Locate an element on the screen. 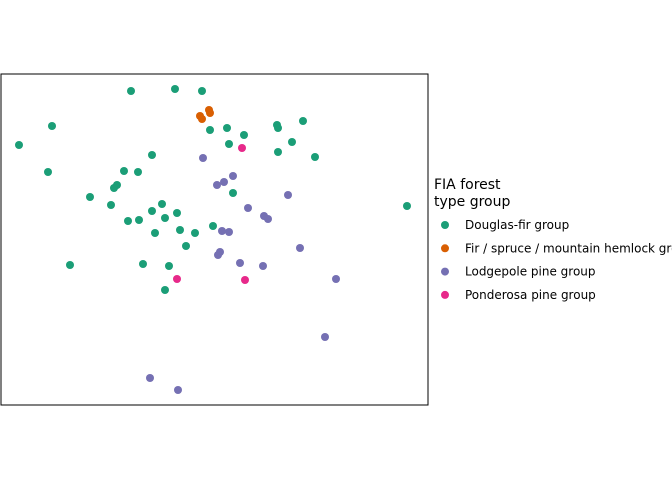 The height and width of the screenshot is (484, 672). legend-title: FIA forest is located at coordinates (467, 185).